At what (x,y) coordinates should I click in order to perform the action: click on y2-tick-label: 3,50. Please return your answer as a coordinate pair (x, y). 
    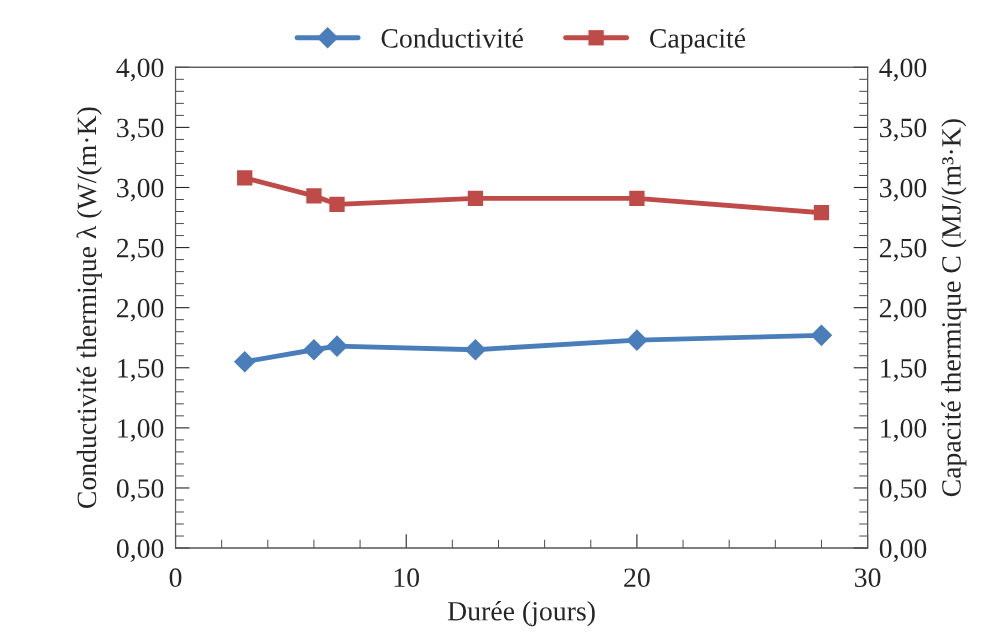
    Looking at the image, I should click on (903, 130).